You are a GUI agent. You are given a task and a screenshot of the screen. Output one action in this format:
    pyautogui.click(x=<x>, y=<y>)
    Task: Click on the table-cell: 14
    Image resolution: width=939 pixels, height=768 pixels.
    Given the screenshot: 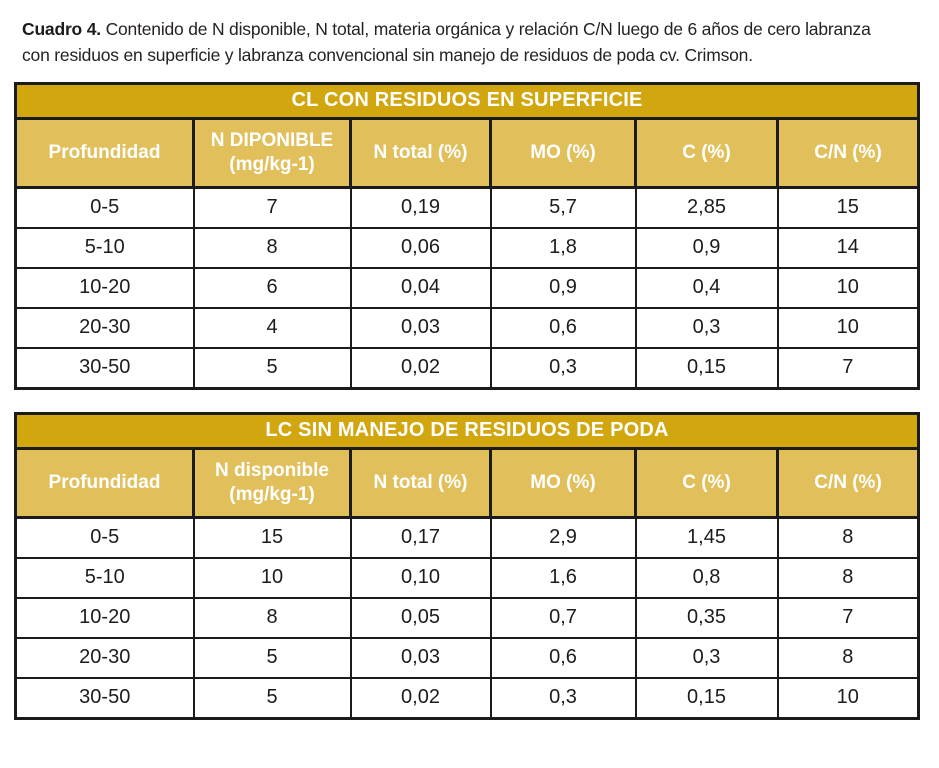 What is the action you would take?
    pyautogui.click(x=848, y=247)
    